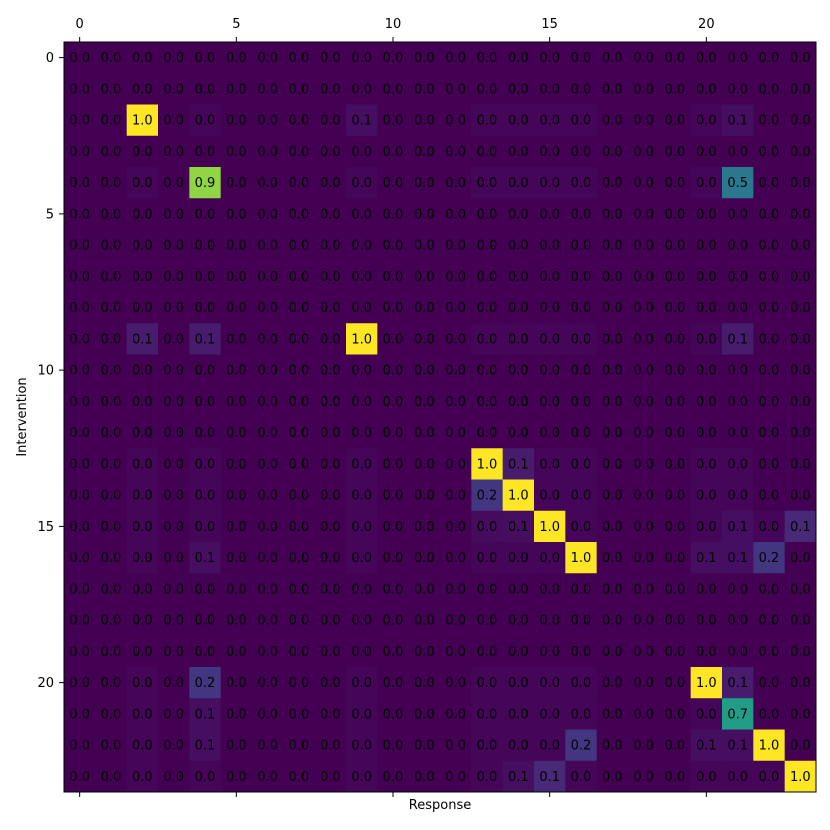  I want to click on x-tick-label: 10, so click(393, 24).